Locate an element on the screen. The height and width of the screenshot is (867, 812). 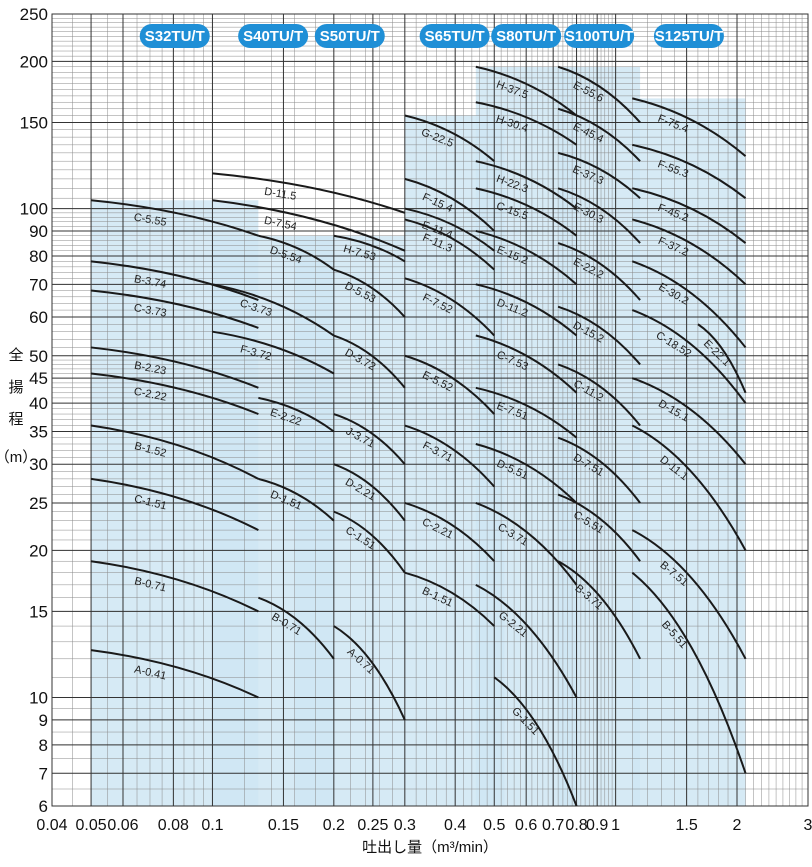
model-pill: S100TU/T is located at coordinates (599, 36).